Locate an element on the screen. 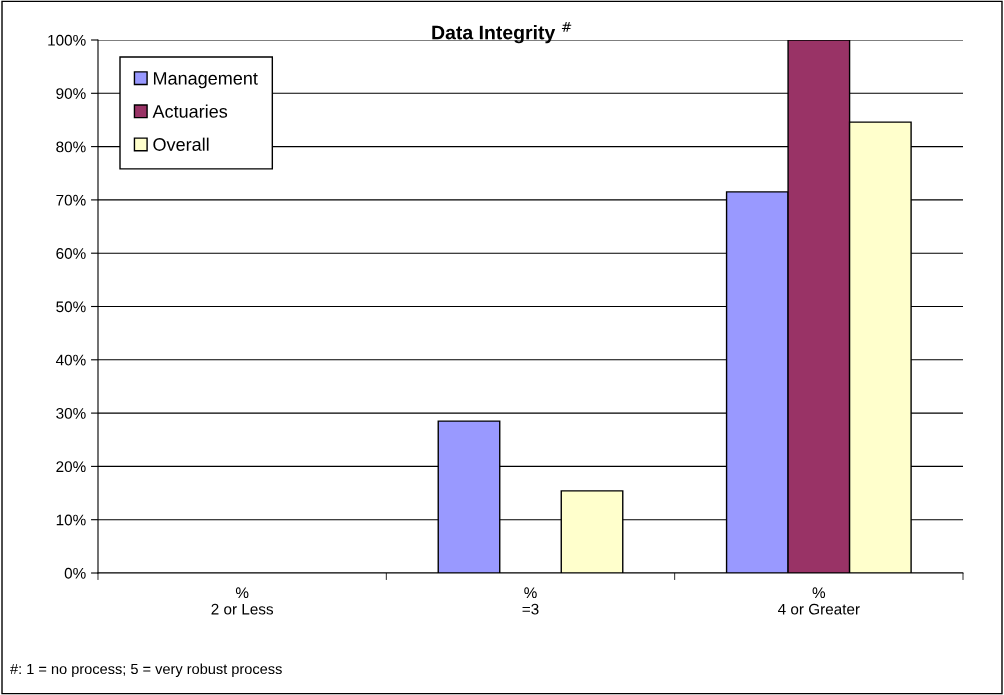 The image size is (1004, 695). legend-label: Management is located at coordinates (205, 80).